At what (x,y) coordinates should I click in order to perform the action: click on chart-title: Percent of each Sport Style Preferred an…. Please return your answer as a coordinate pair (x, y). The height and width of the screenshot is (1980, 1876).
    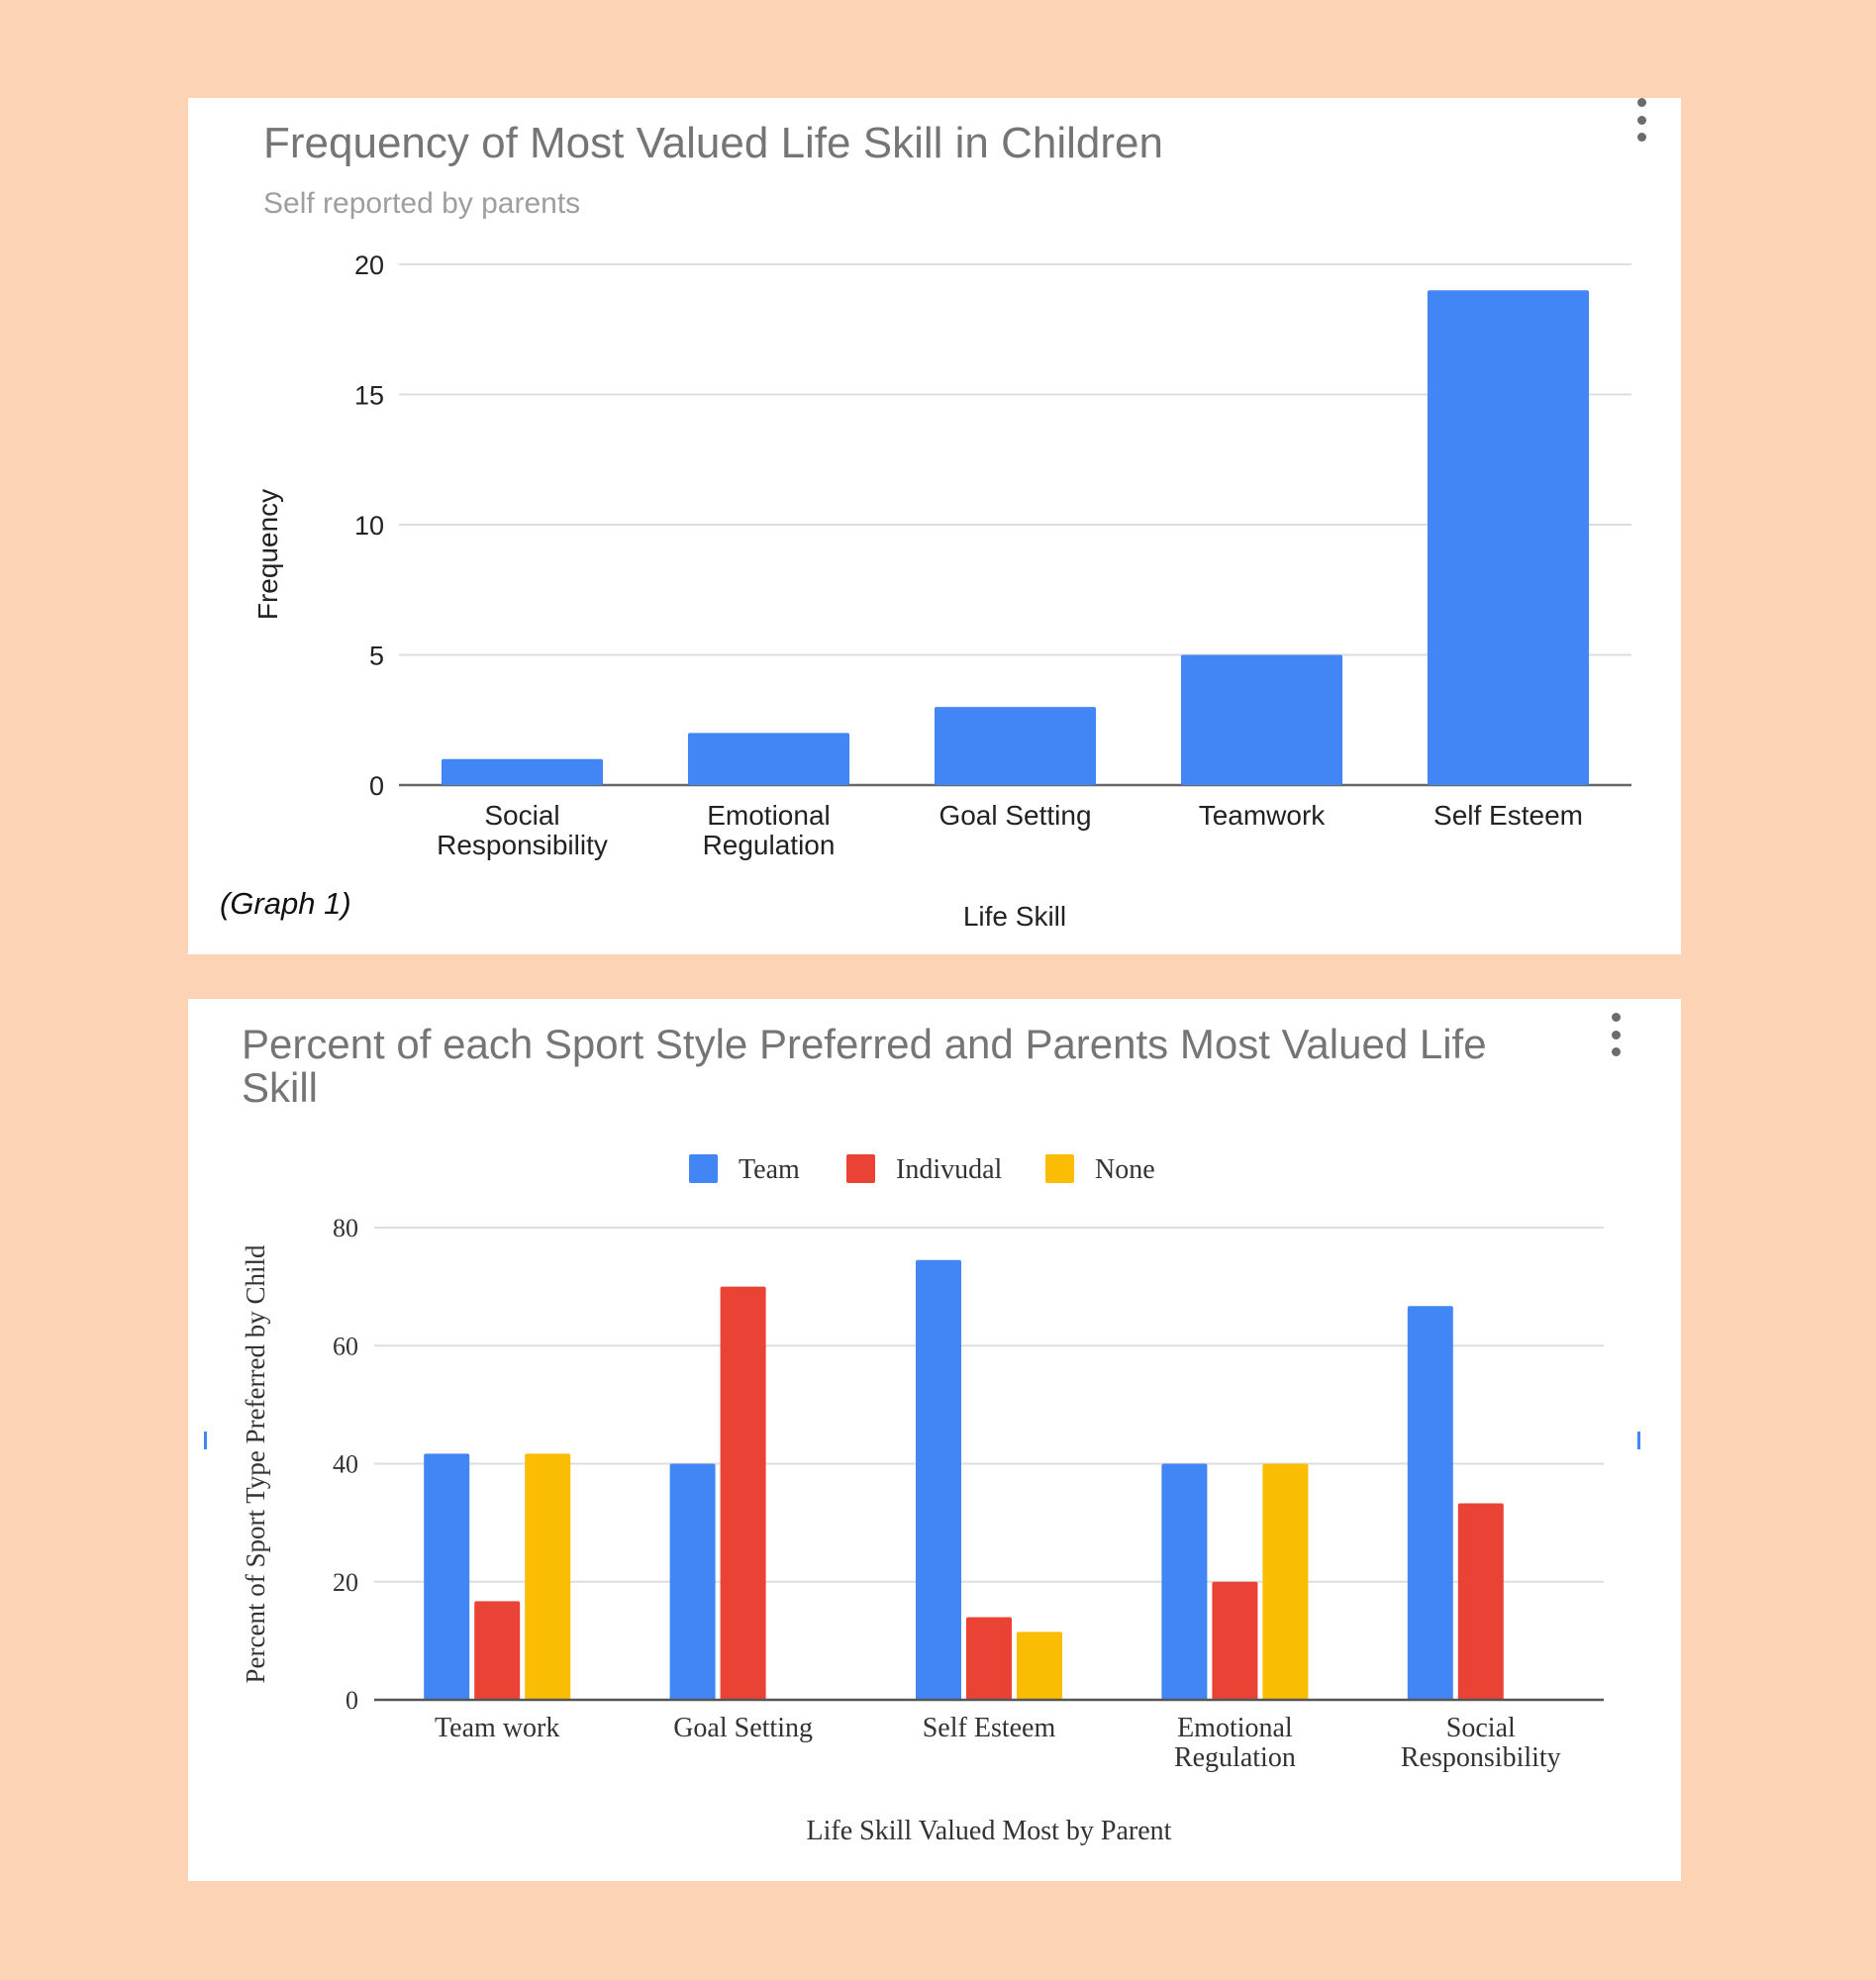
    Looking at the image, I should click on (864, 1066).